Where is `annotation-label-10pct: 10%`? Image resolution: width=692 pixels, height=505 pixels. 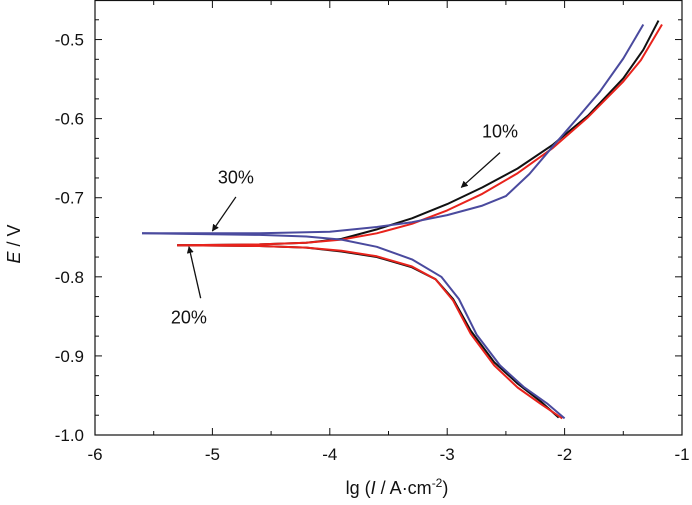
annotation-label-10pct: 10% is located at coordinates (500, 132).